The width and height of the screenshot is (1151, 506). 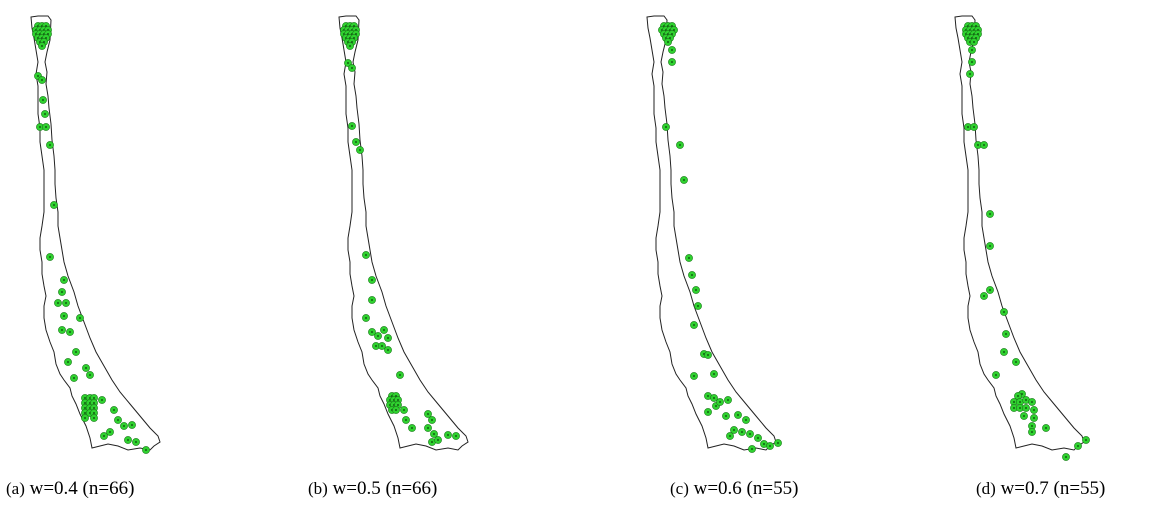 I want to click on caption-c-label: (c), so click(x=679, y=488).